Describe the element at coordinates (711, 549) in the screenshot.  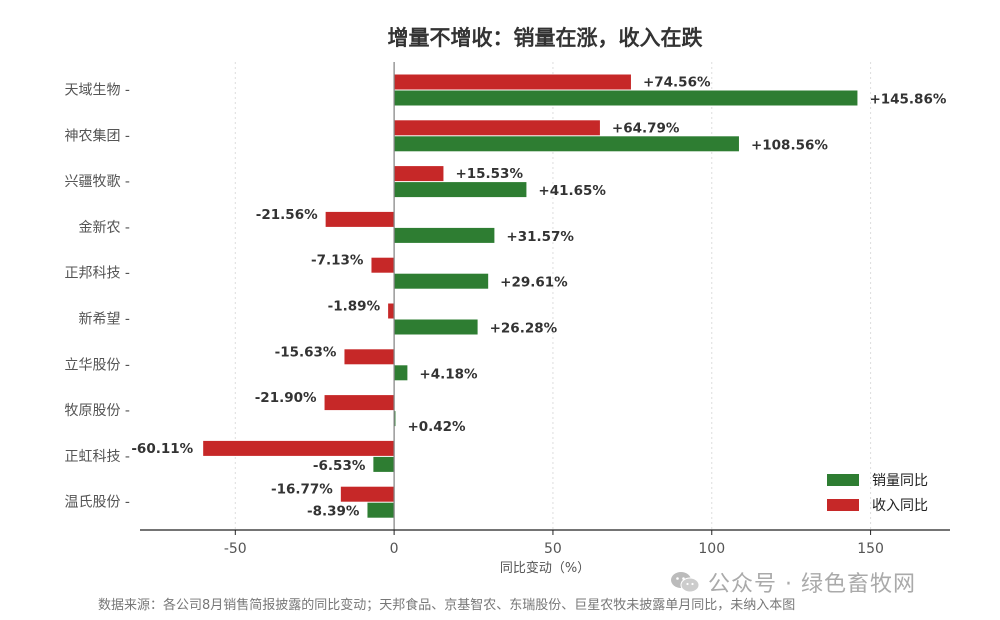
I see `x-tick-label: 100` at that location.